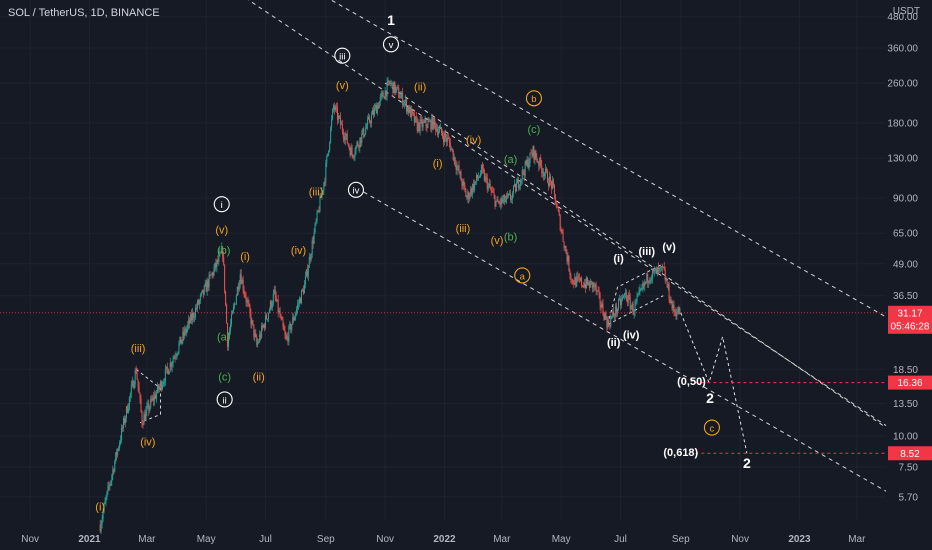 The image size is (932, 550). I want to click on wave-label: iii, so click(342, 56).